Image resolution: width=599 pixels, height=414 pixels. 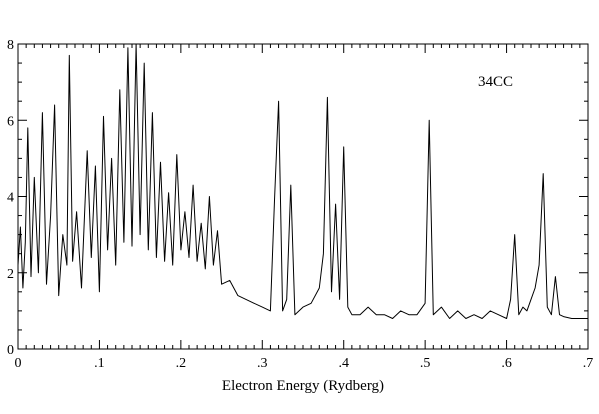 I want to click on x-tick-label: .6, so click(x=506, y=363).